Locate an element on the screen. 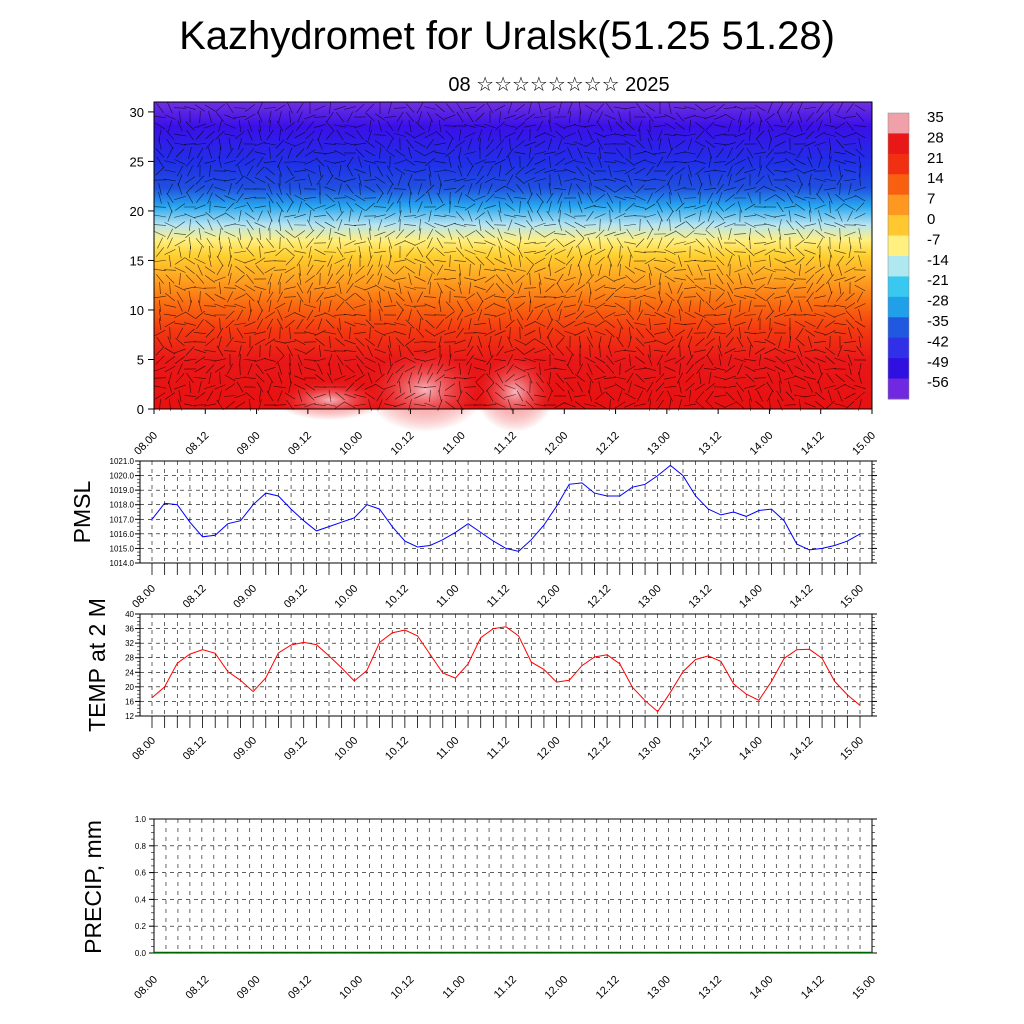 This screenshot has height=1024, width=1024. colorbar-label: 0 is located at coordinates (931, 219).